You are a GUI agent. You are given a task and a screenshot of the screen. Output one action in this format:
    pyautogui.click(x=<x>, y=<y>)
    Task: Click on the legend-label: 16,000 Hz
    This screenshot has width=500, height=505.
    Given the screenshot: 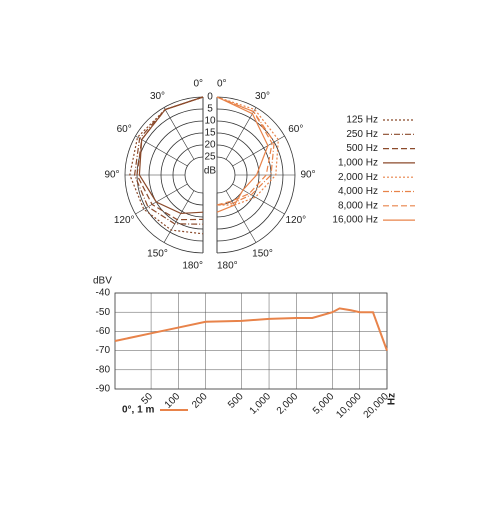 What is the action you would take?
    pyautogui.click(x=355, y=220)
    